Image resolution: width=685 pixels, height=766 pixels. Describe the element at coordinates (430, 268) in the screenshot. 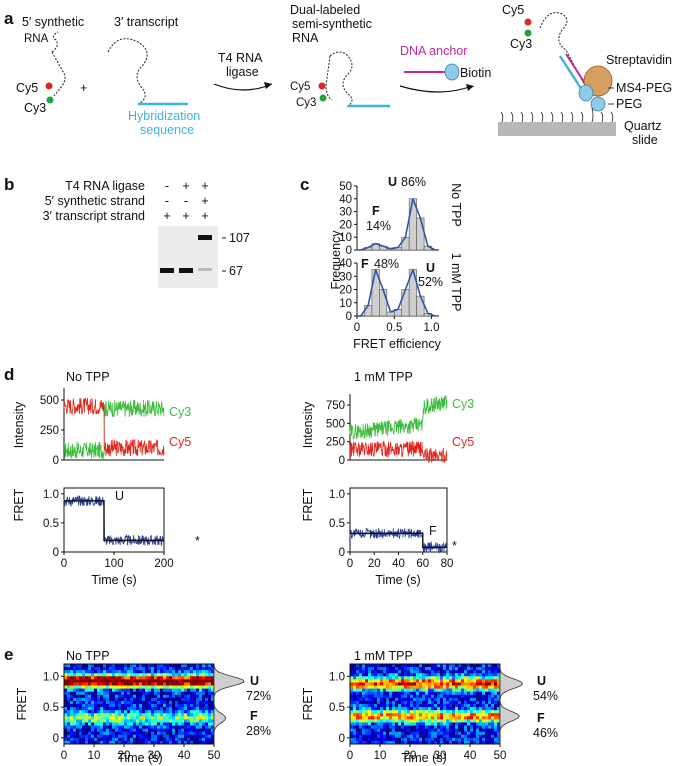

I see `c-bottom-u-letter: U` at that location.